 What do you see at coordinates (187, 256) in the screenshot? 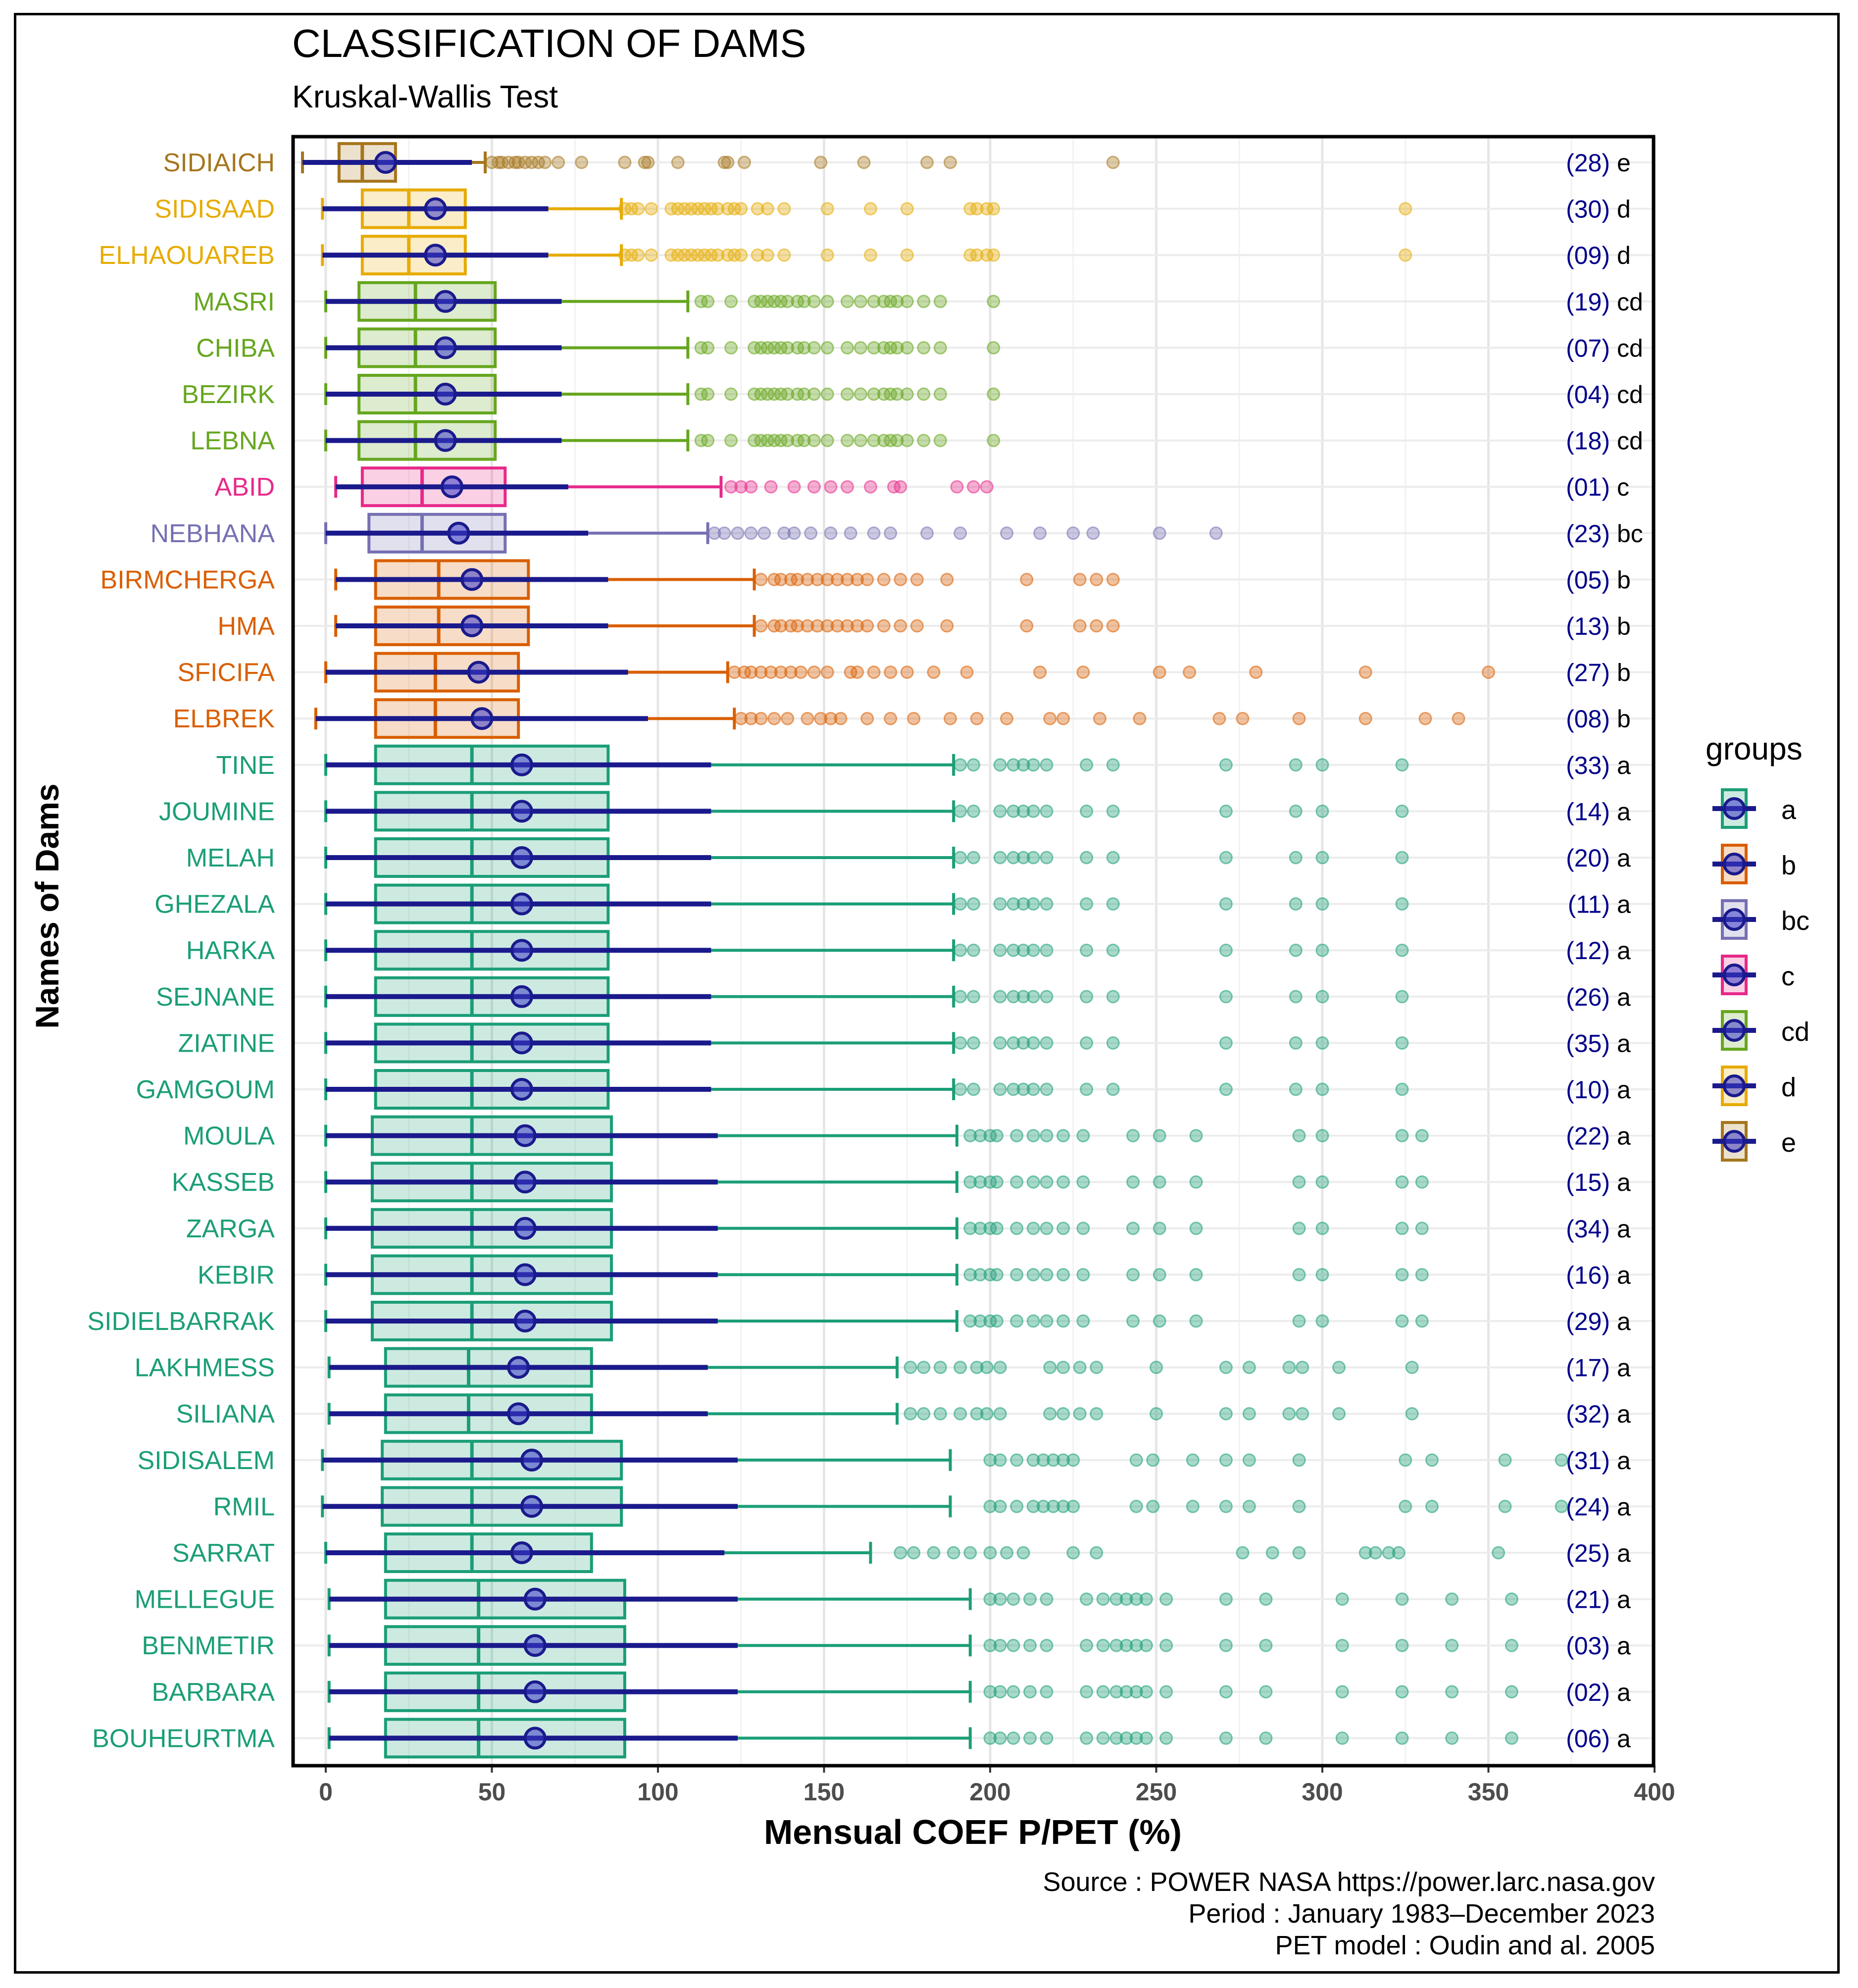
I see `dam-name-label: ELHAOUAREB` at bounding box center [187, 256].